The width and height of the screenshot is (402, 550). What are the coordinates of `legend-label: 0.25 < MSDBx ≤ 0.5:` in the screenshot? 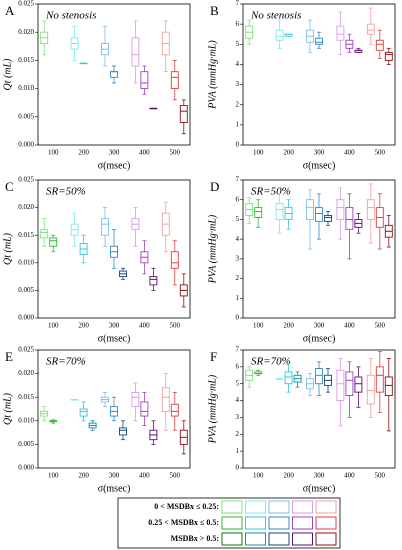 It's located at (183, 522).